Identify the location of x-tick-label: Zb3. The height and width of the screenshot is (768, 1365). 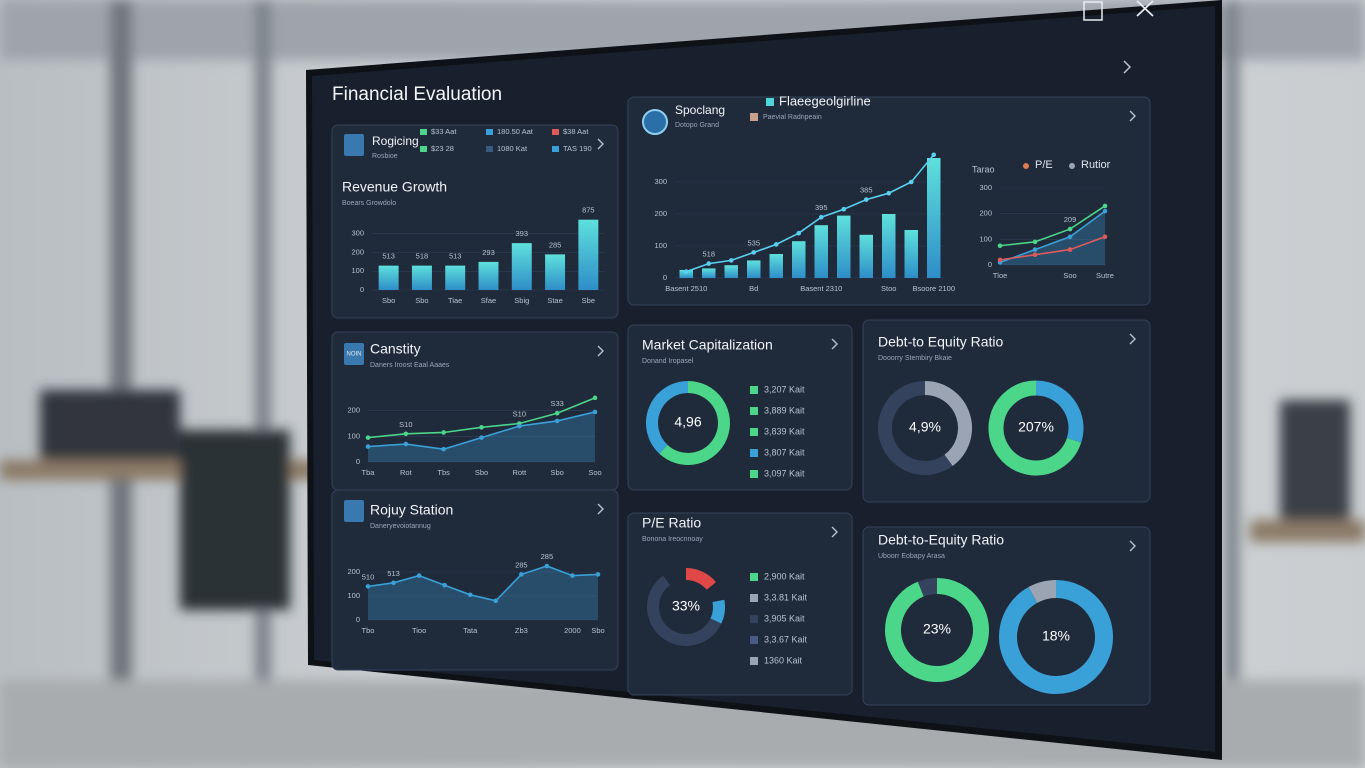
(521, 630).